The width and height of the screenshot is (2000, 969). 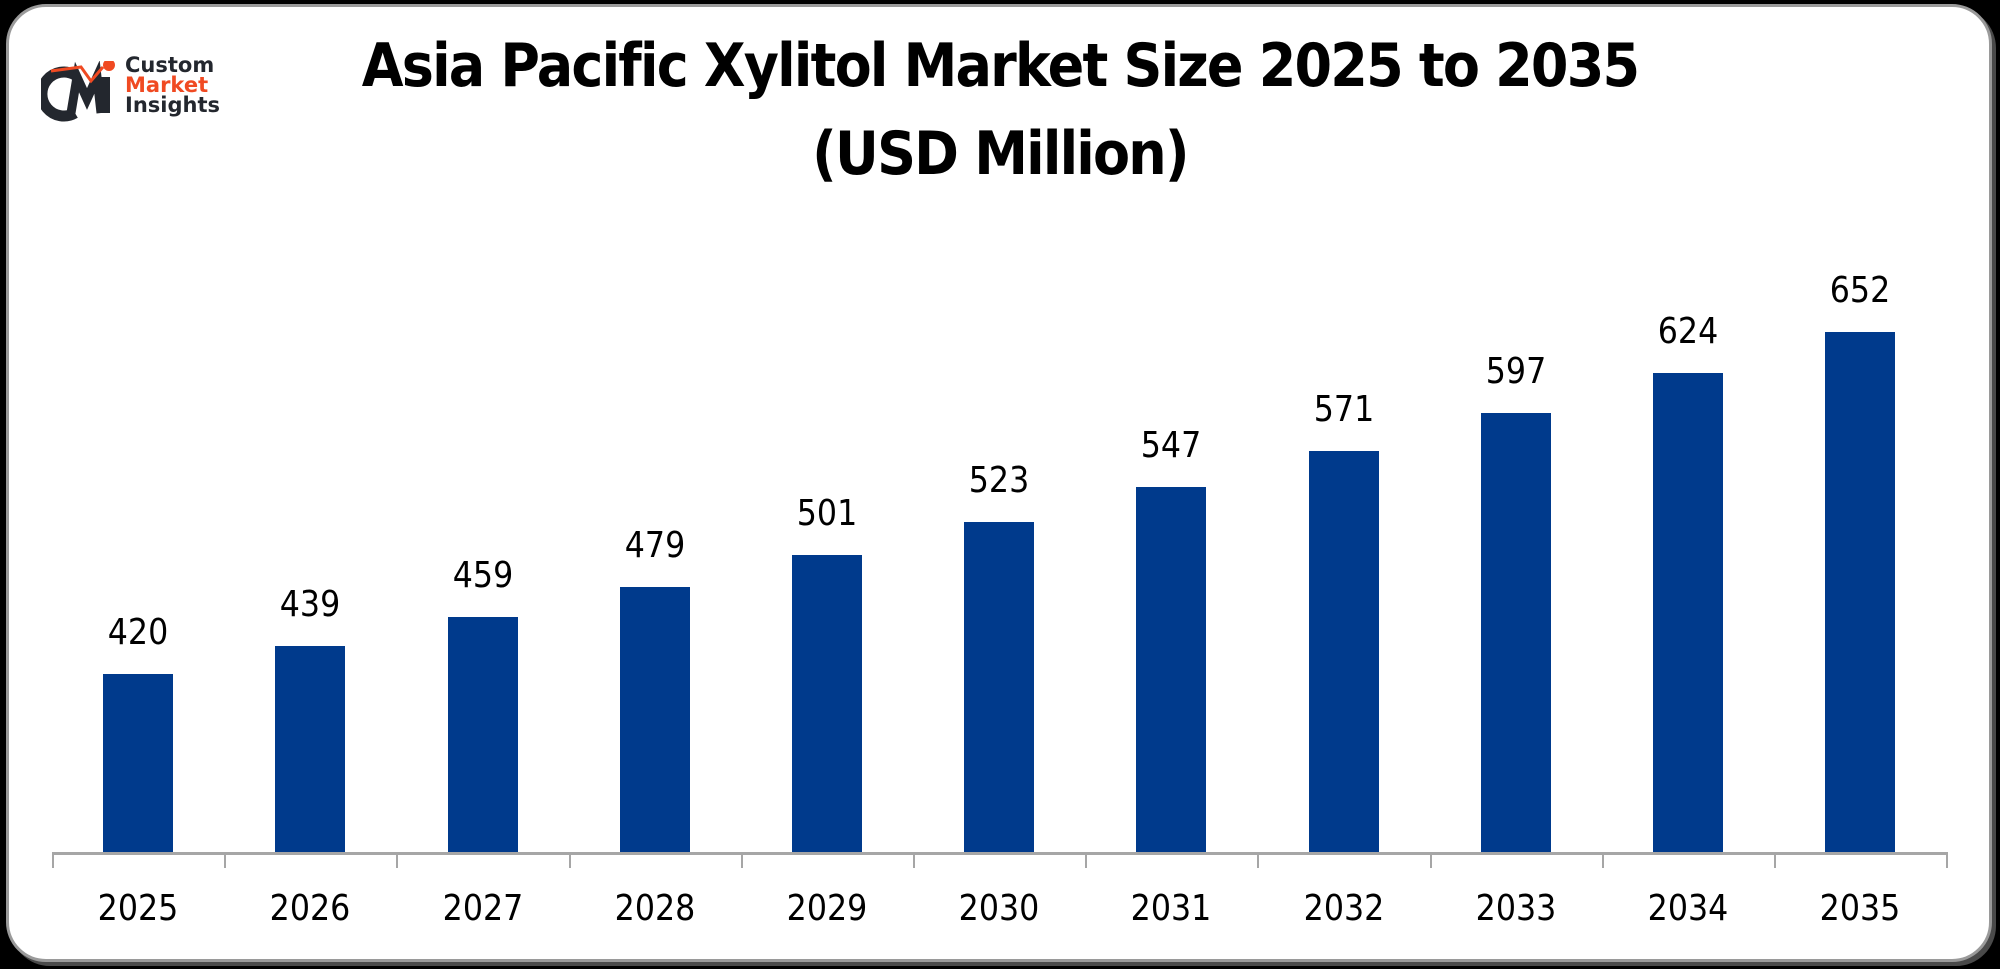 What do you see at coordinates (999, 853) in the screenshot?
I see `x-axis` at bounding box center [999, 853].